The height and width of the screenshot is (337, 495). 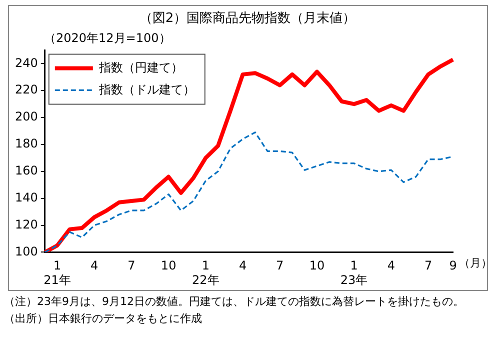 I want to click on text: （注）23年9月は、9月12日の数値。円建ては、ドル建ての指数に為替レートを掛けたもの。, so click(x=234, y=302).